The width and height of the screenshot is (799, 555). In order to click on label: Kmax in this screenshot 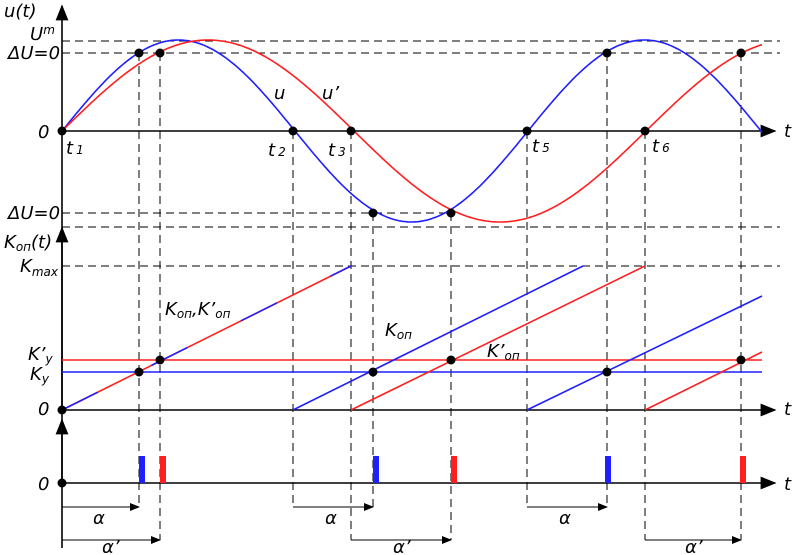, I will do `click(39, 267)`.